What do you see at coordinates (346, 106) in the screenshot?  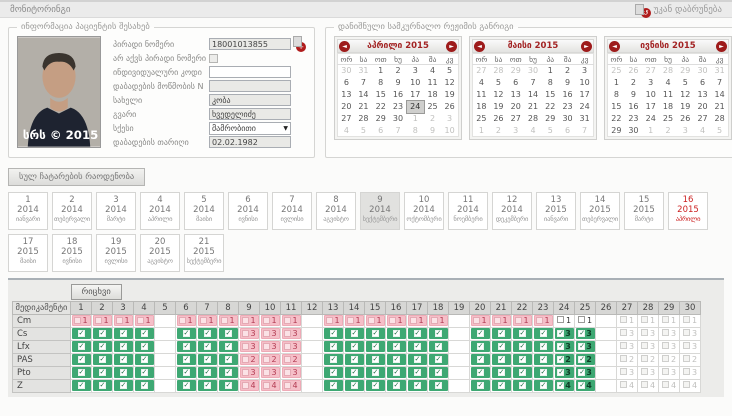 I see `calendar-day: 20` at bounding box center [346, 106].